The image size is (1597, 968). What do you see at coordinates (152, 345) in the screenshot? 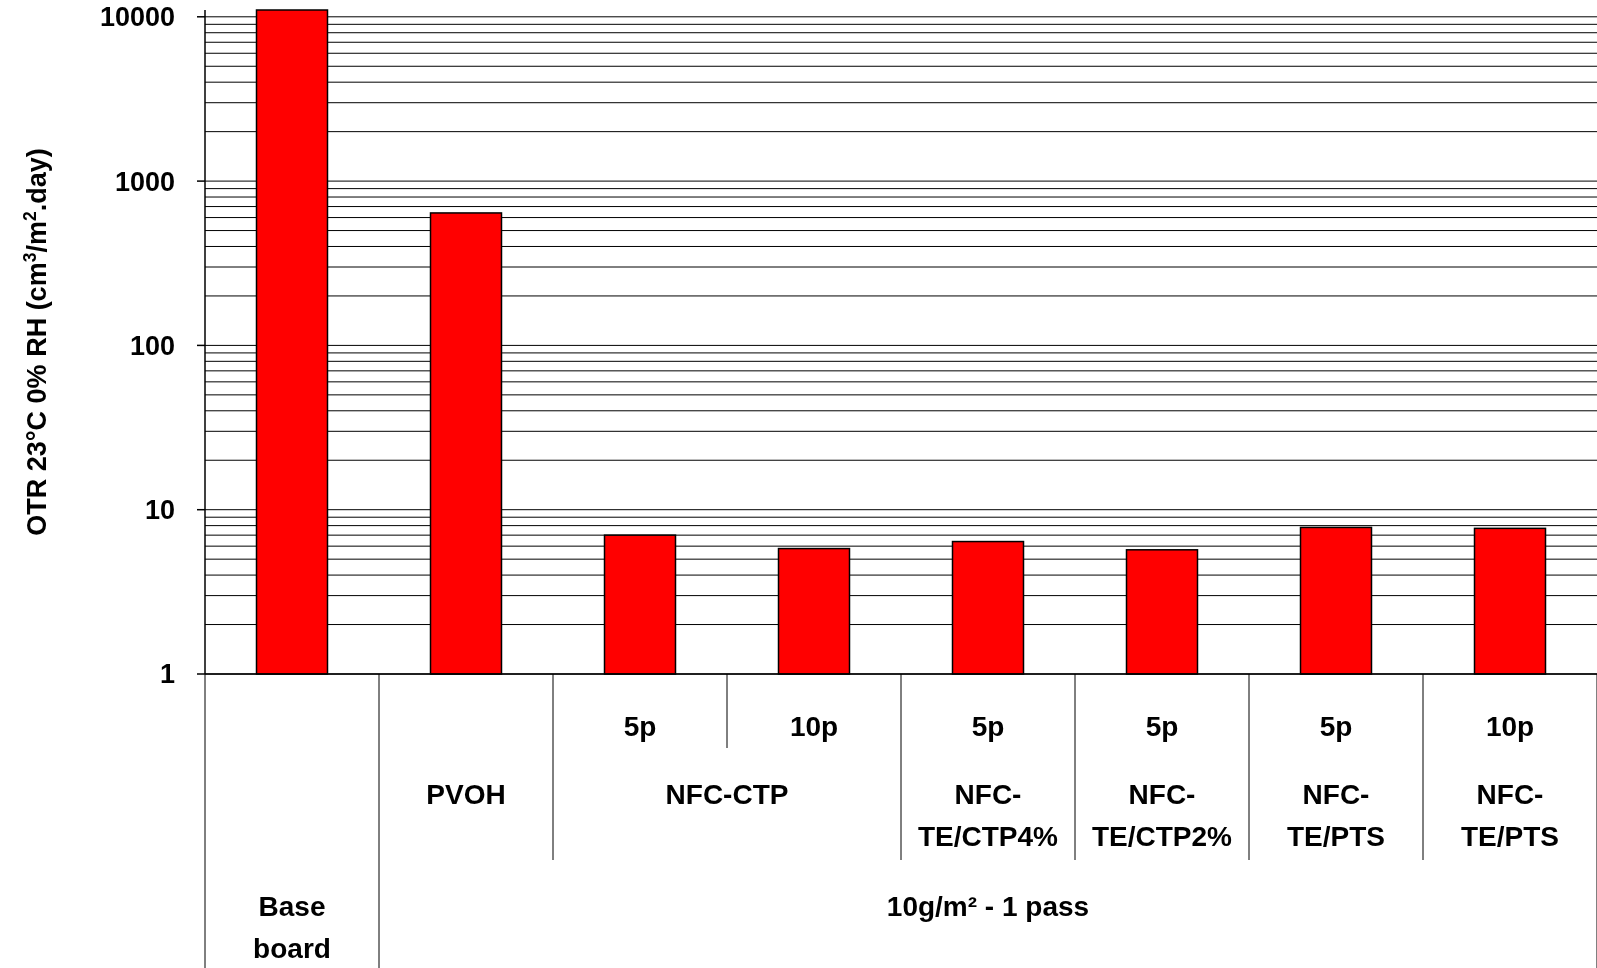
I see `y-tick-label: 100` at bounding box center [152, 345].